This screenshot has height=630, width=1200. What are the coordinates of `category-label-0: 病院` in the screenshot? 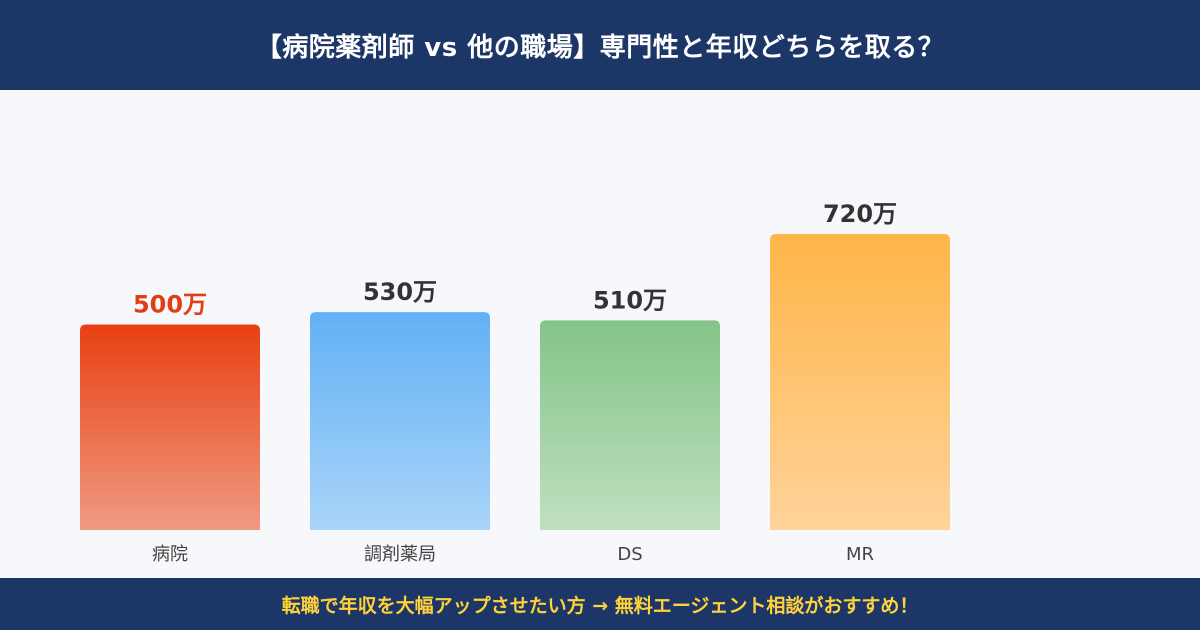 It's located at (170, 554).